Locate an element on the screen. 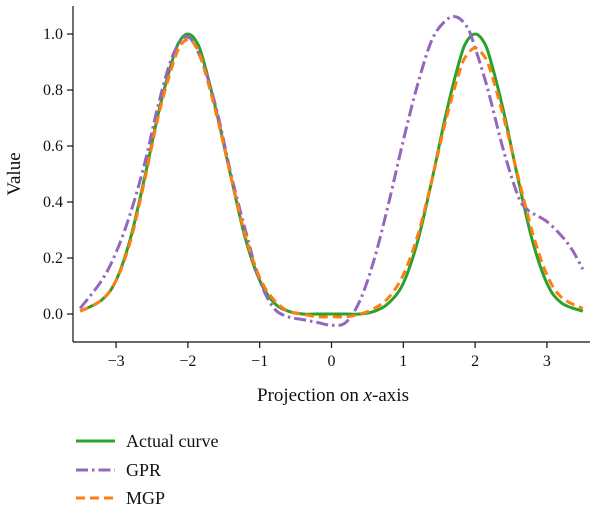 This screenshot has width=600, height=512. y-tick-label: 0.6 is located at coordinates (53, 146).